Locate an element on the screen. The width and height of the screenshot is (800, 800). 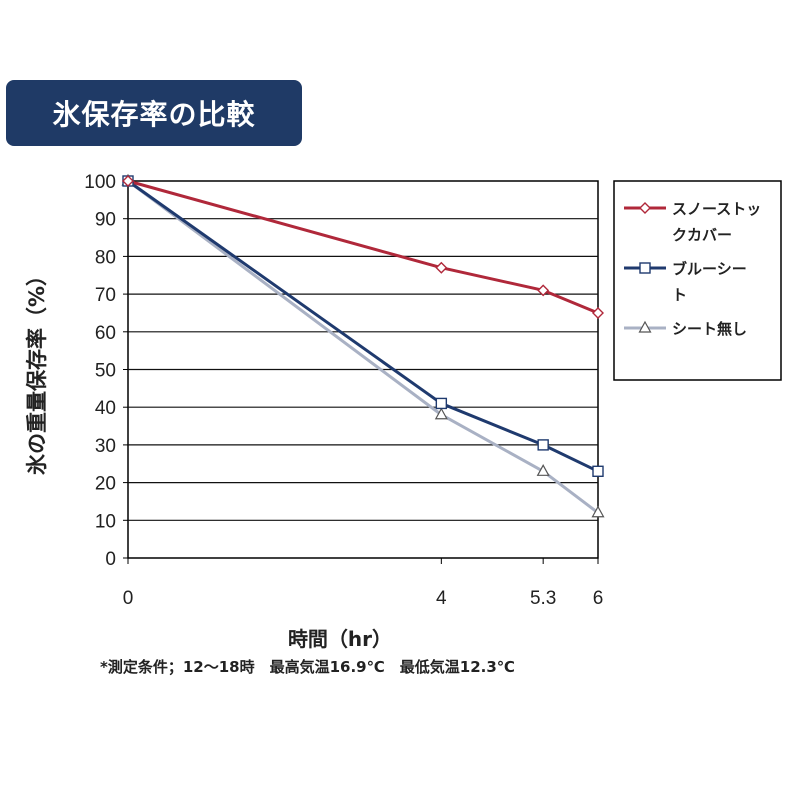
series-diamond is located at coordinates (363, 247).